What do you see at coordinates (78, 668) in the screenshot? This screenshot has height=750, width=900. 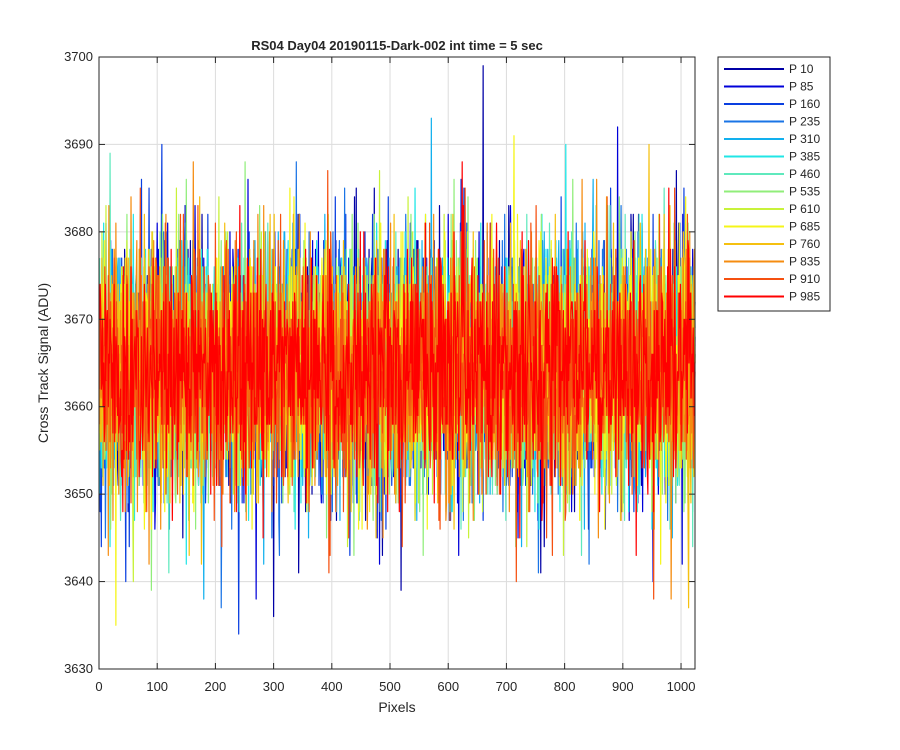 I see `y-tick-label: 3630` at bounding box center [78, 668].